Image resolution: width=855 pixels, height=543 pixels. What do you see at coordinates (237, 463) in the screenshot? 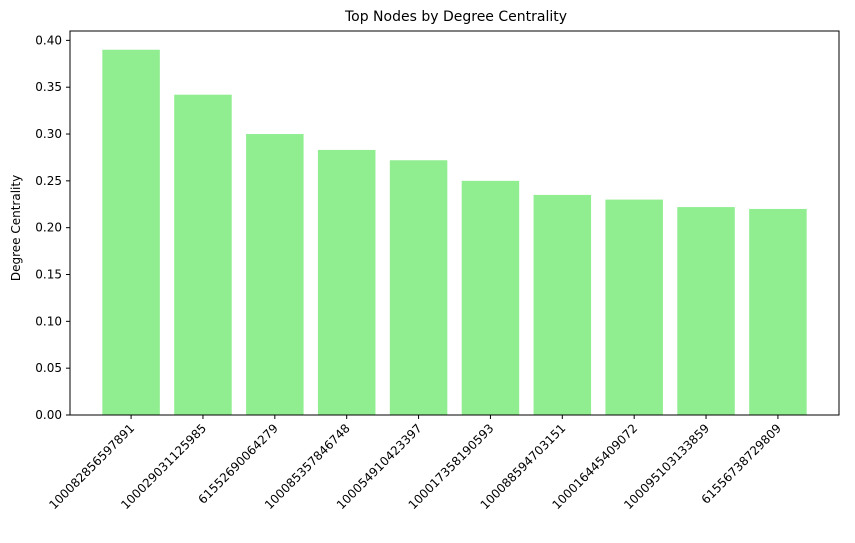
I see `x-tick-label: 61552690064279` at bounding box center [237, 463].